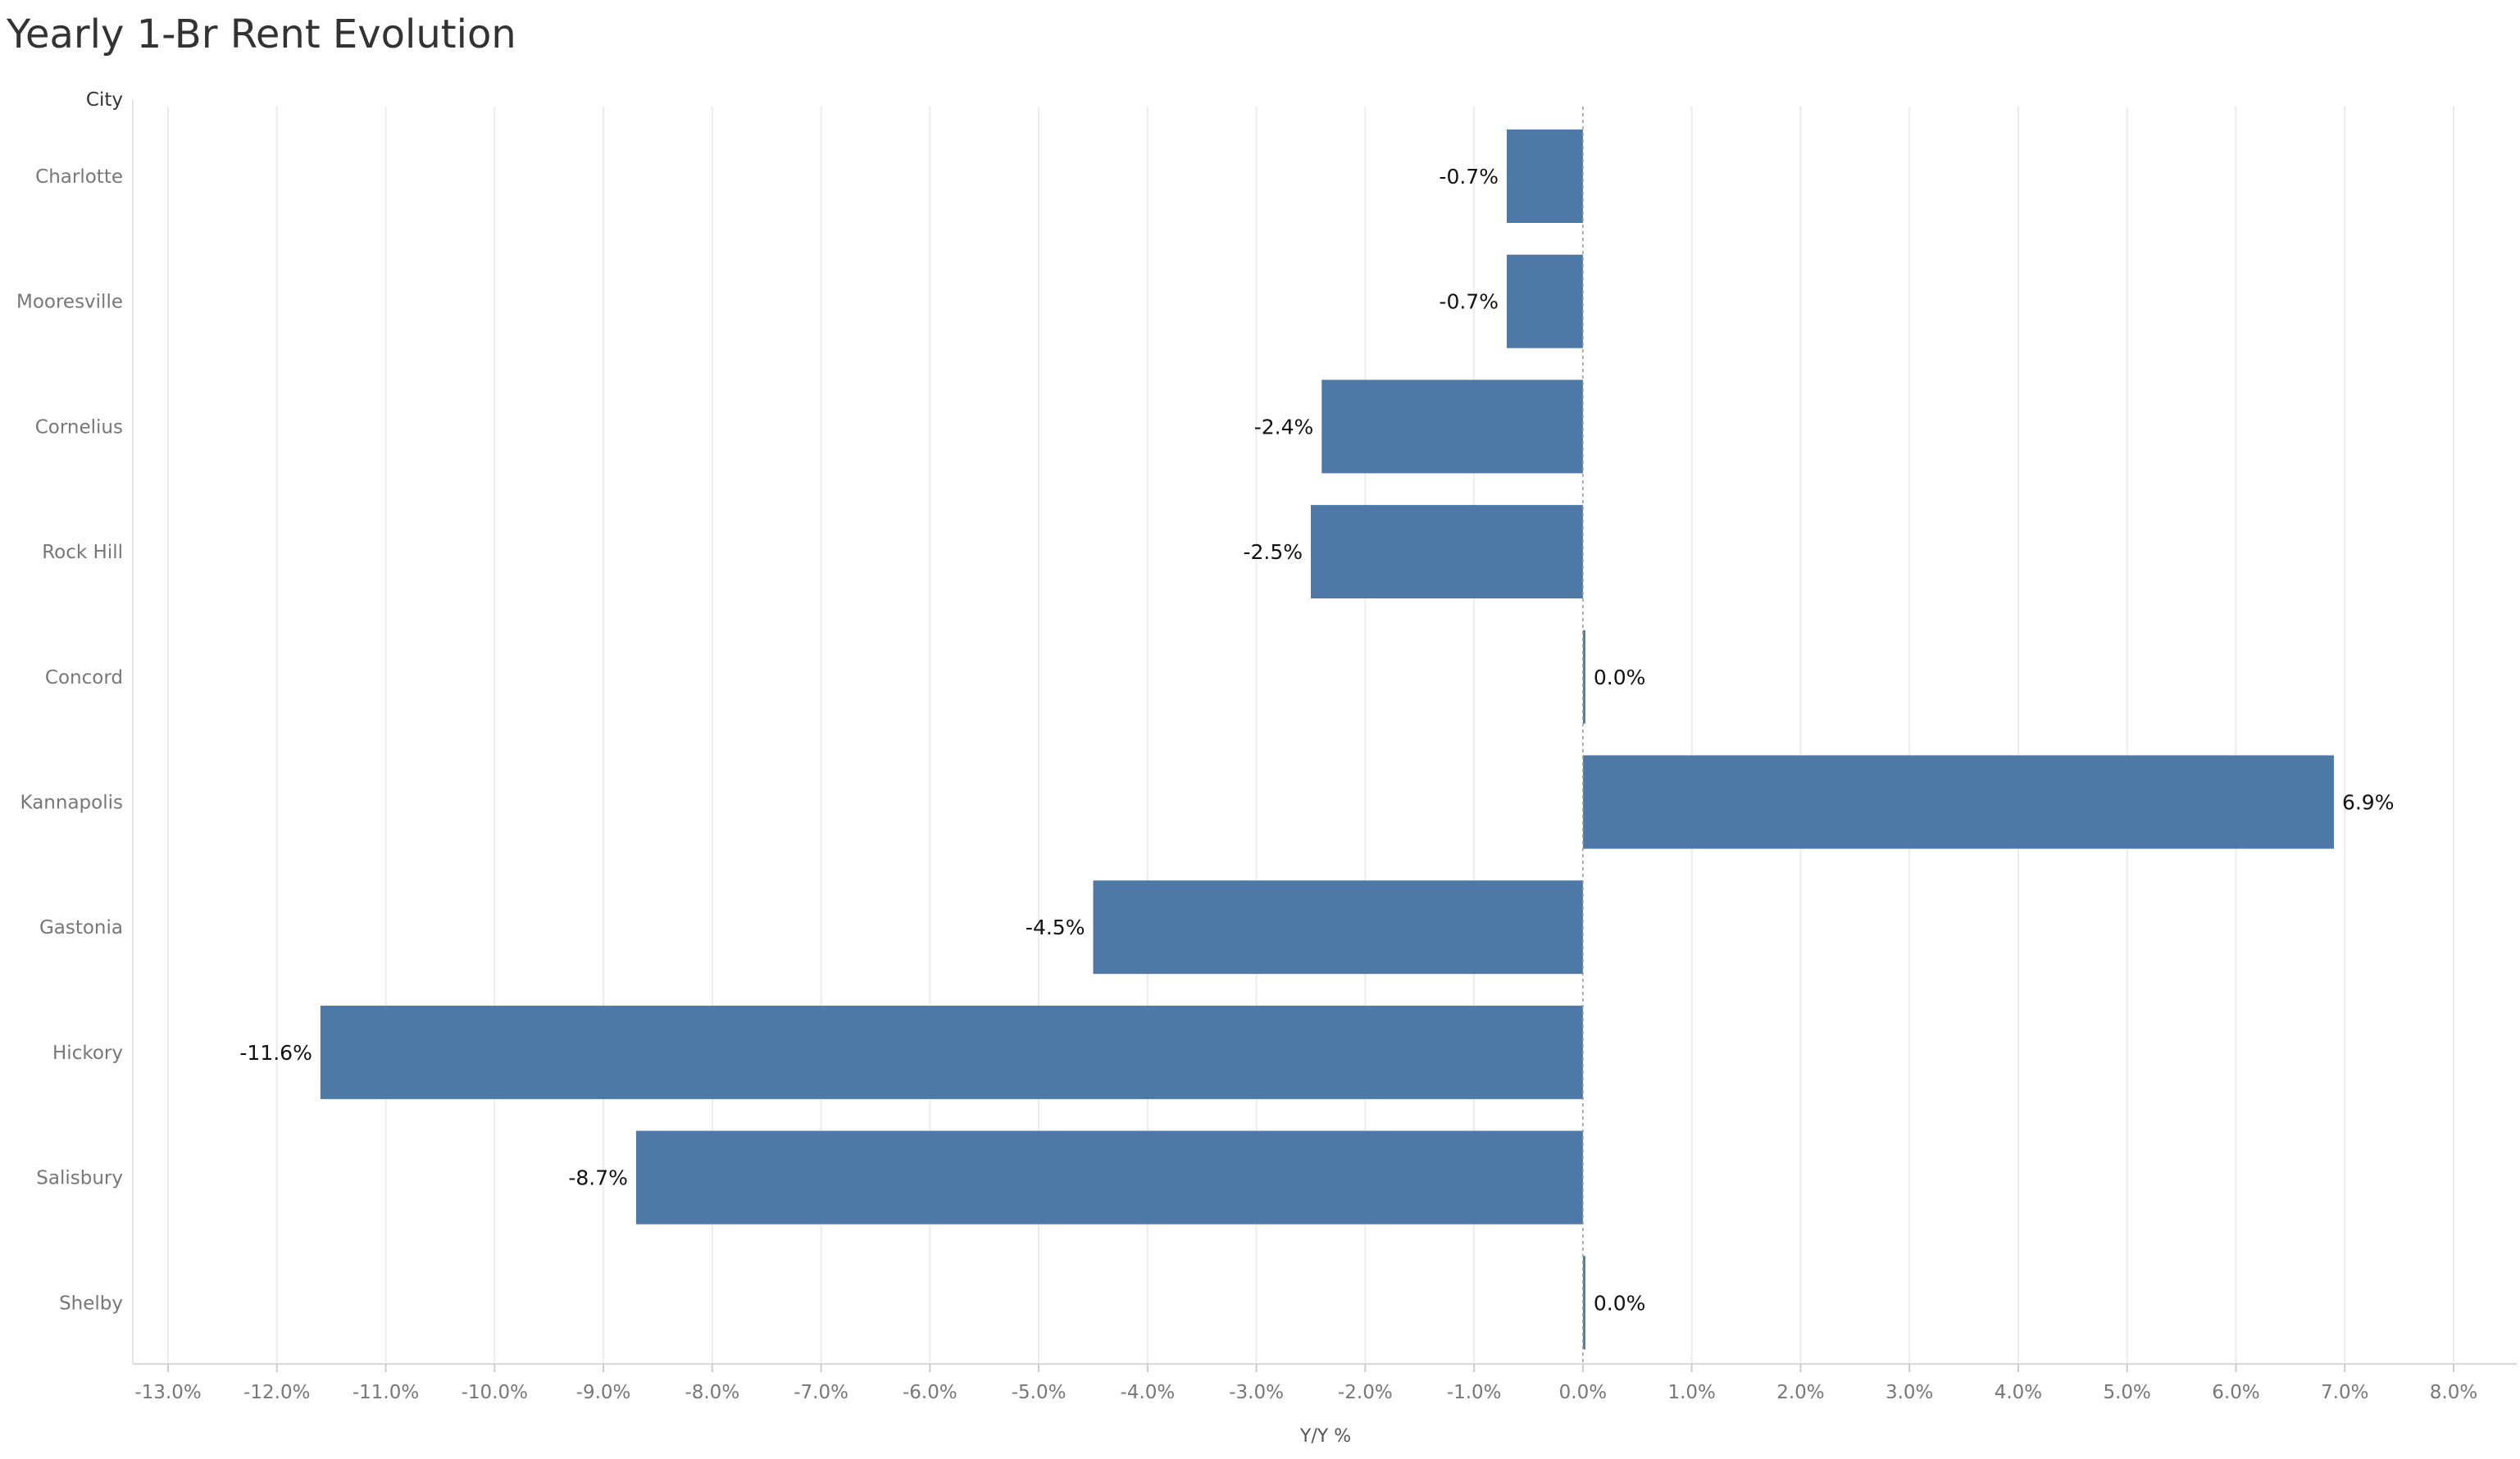 The height and width of the screenshot is (1459, 2520). I want to click on data-label: -4.5%, so click(1055, 928).